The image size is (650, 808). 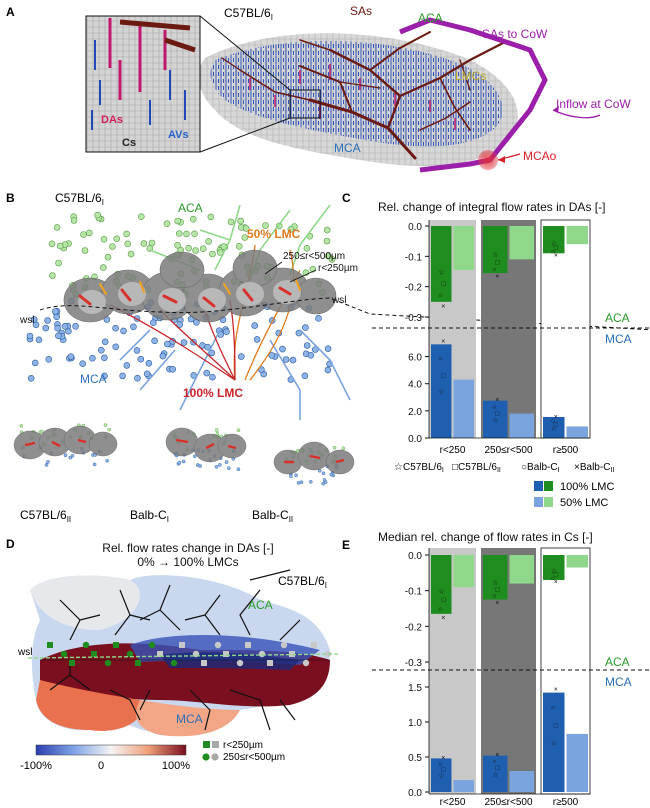 What do you see at coordinates (215, 744) in the screenshot?
I see `legend-square-light` at bounding box center [215, 744].